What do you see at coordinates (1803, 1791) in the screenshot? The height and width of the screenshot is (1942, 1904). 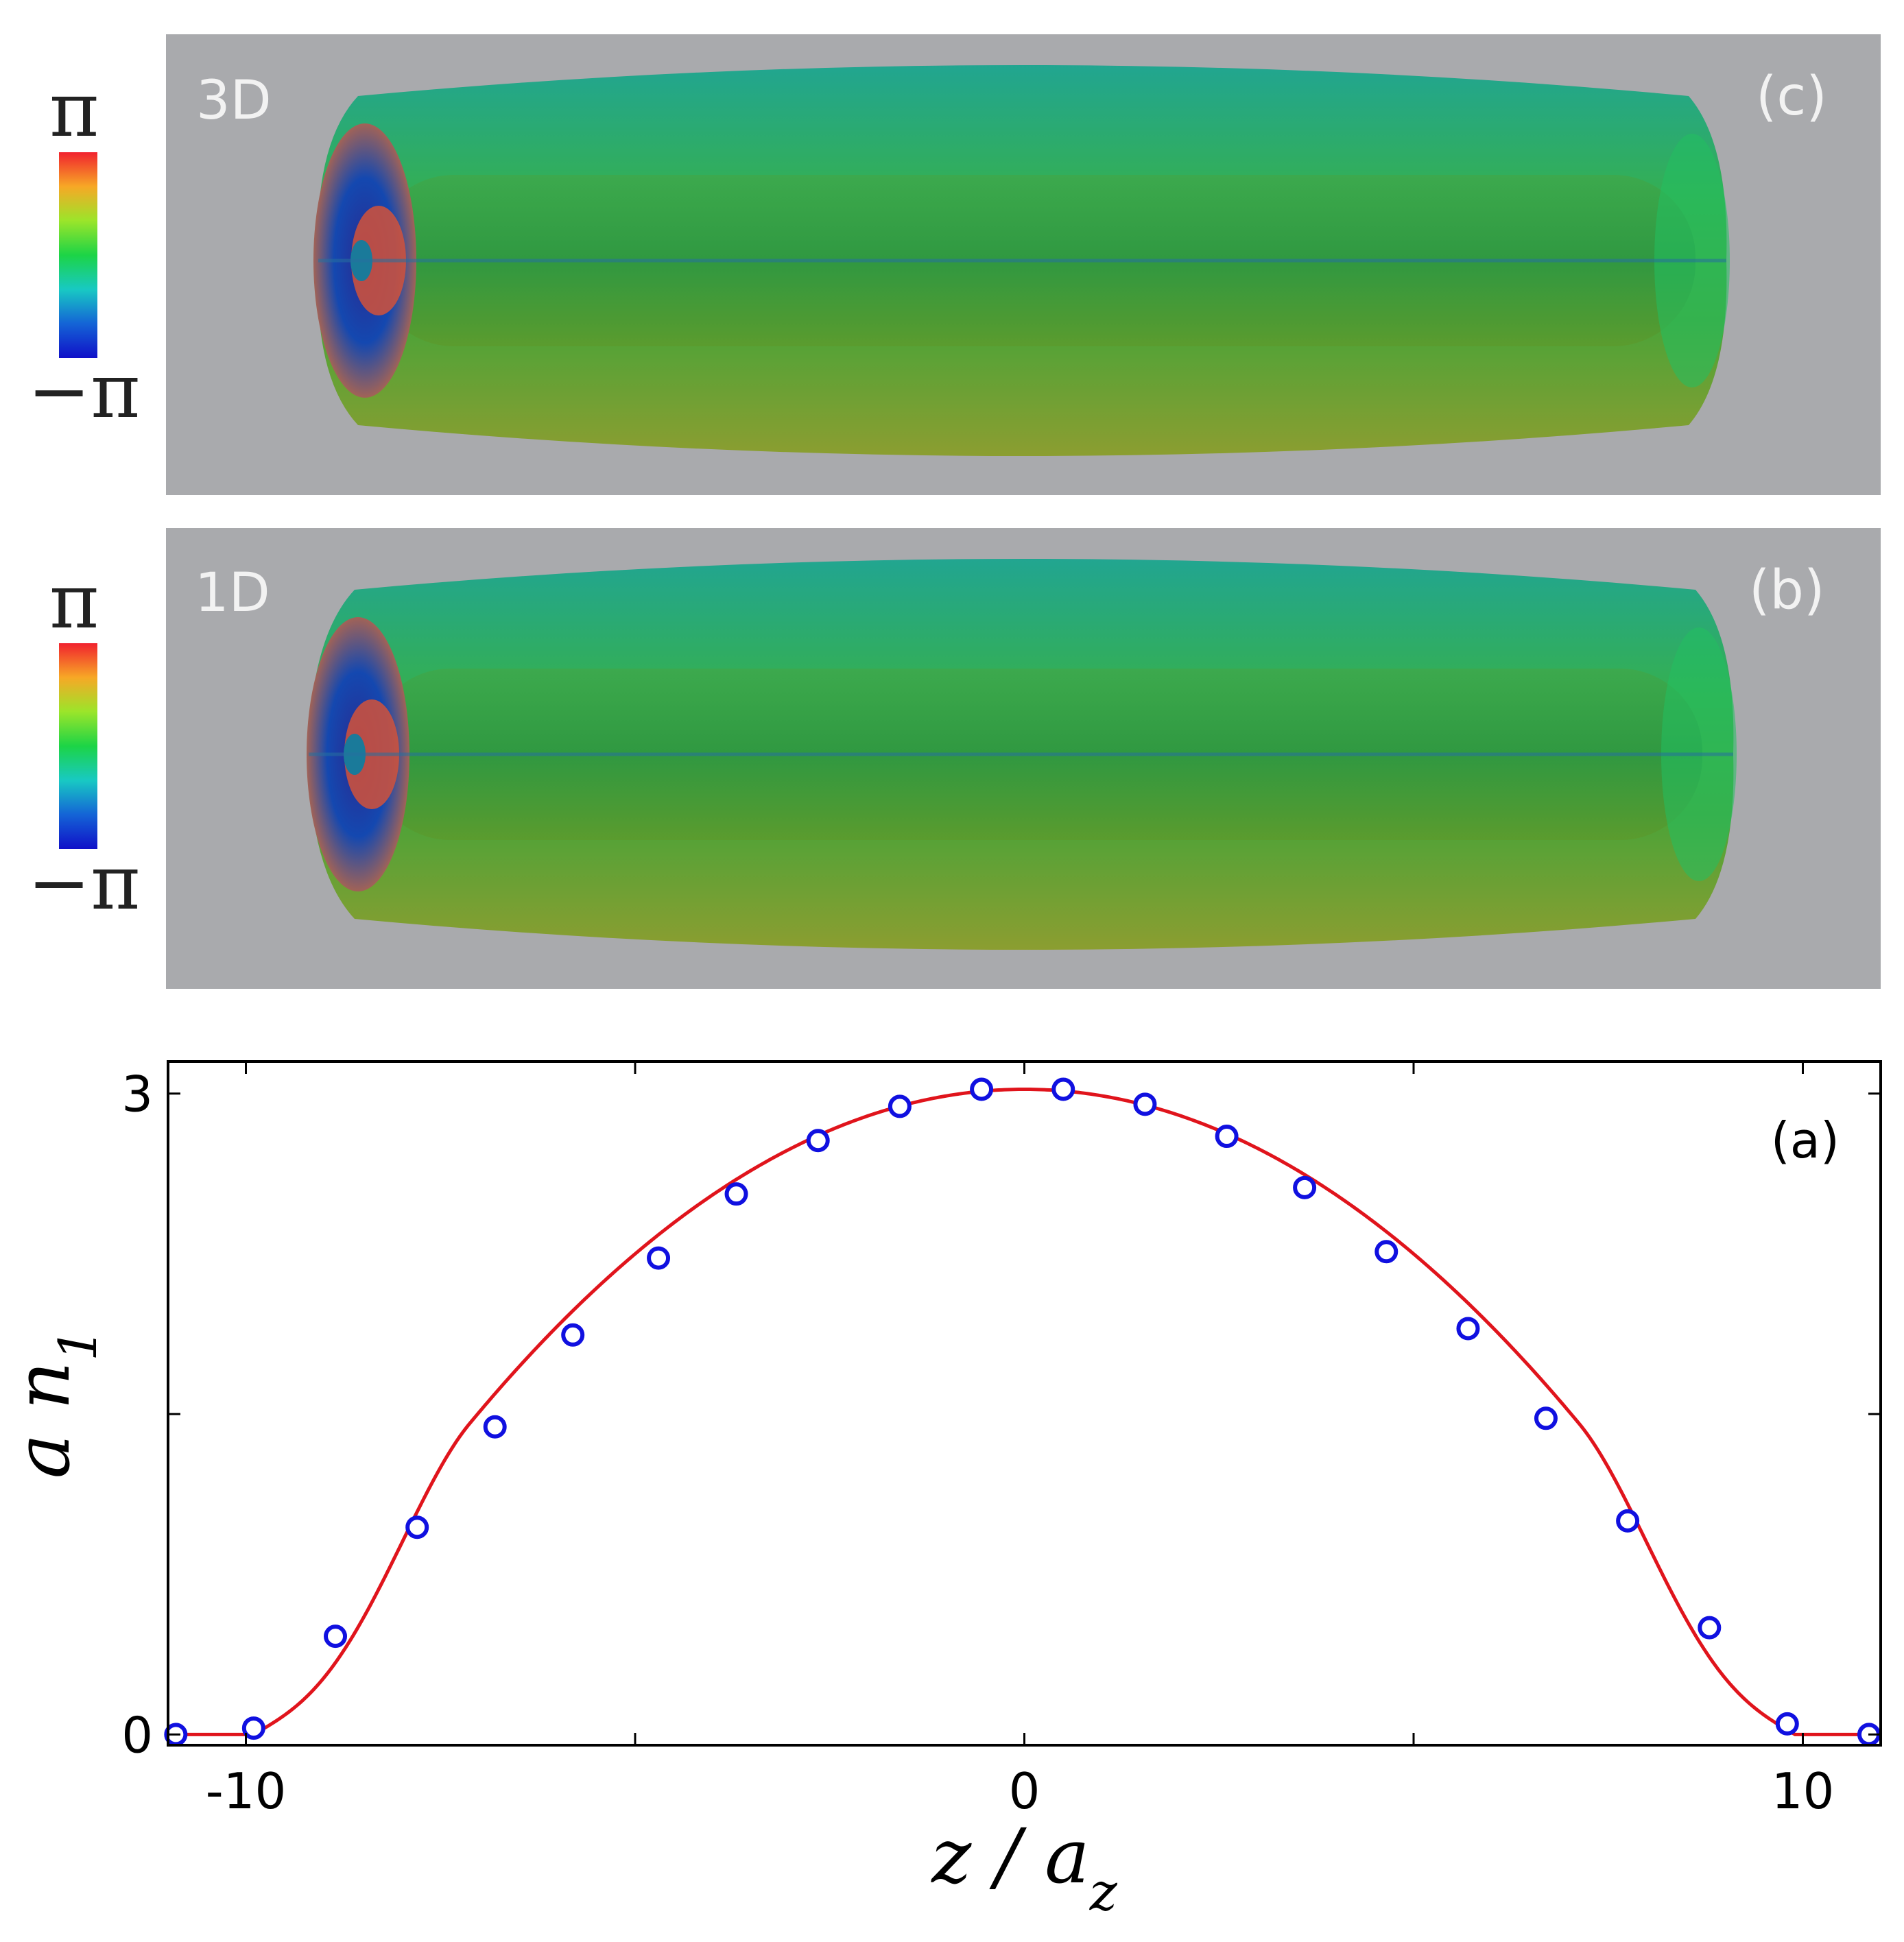 I see `x-tick-label: 10` at bounding box center [1803, 1791].